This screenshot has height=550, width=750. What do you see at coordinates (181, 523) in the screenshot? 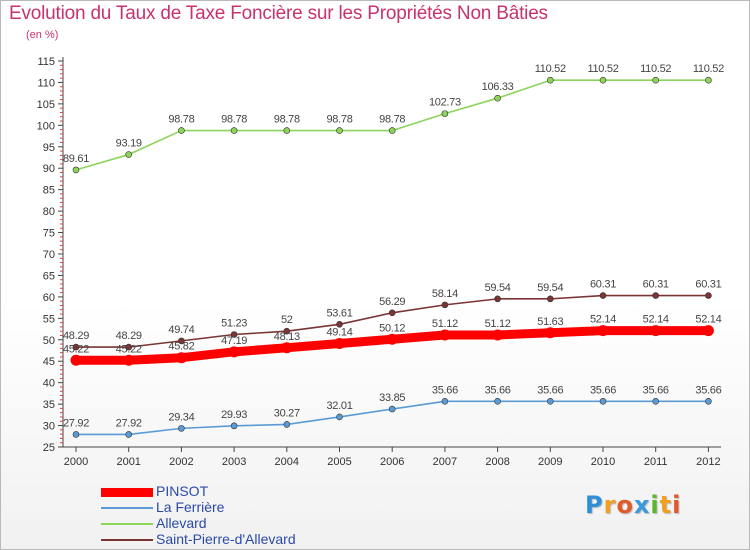
I see `legend-label: Allevard` at bounding box center [181, 523].